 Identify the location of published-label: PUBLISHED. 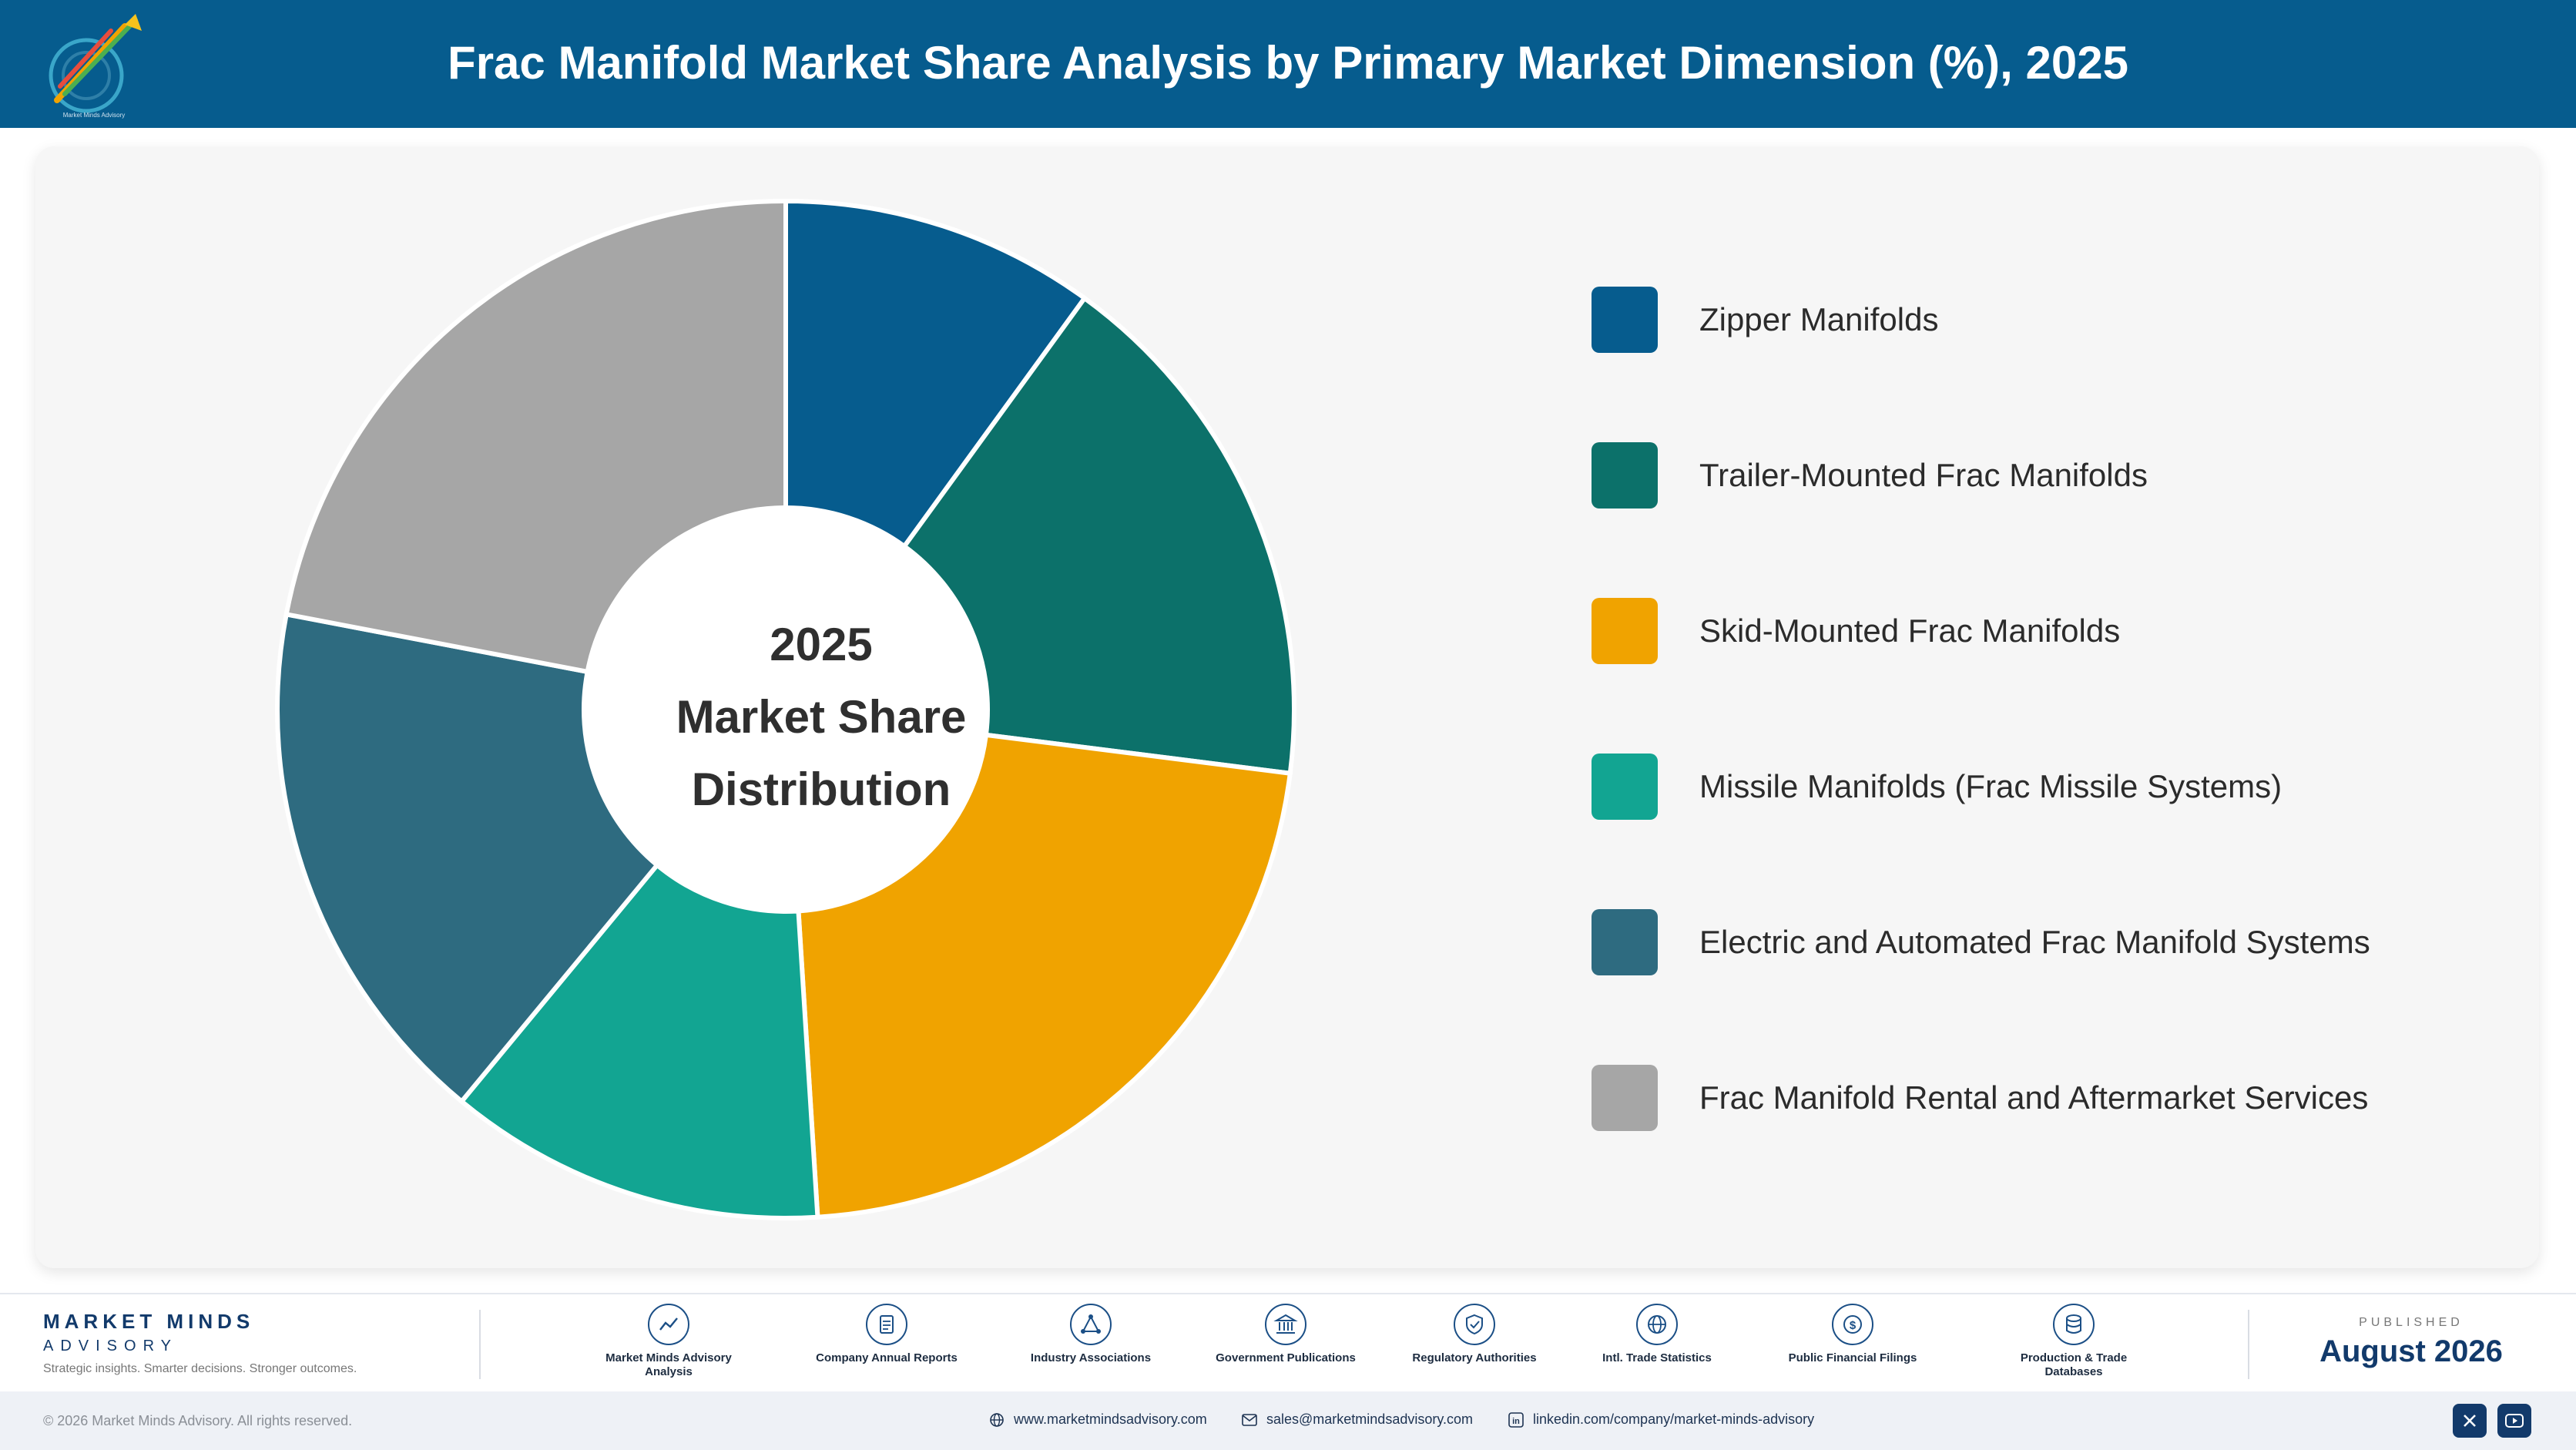
(2411, 1322).